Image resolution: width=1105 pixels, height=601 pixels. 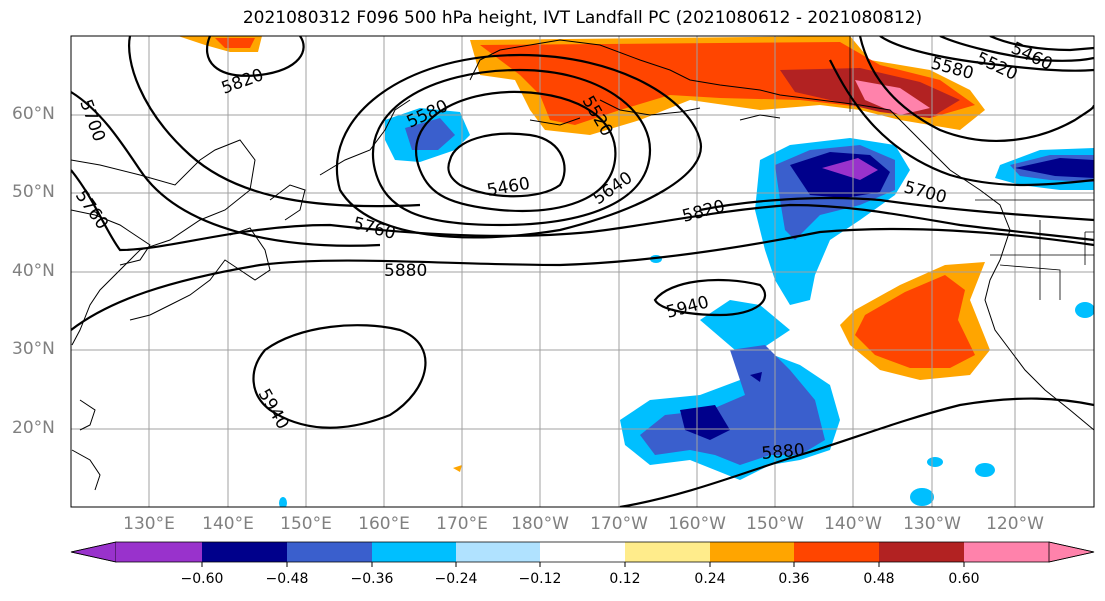 I want to click on lon-label: 140°W, so click(x=853, y=524).